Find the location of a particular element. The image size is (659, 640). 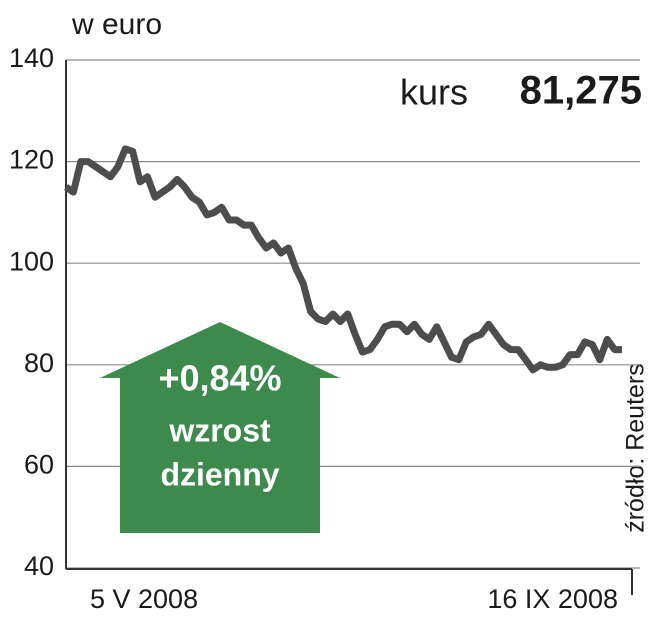

badge-line2: dzienny is located at coordinates (219, 474).